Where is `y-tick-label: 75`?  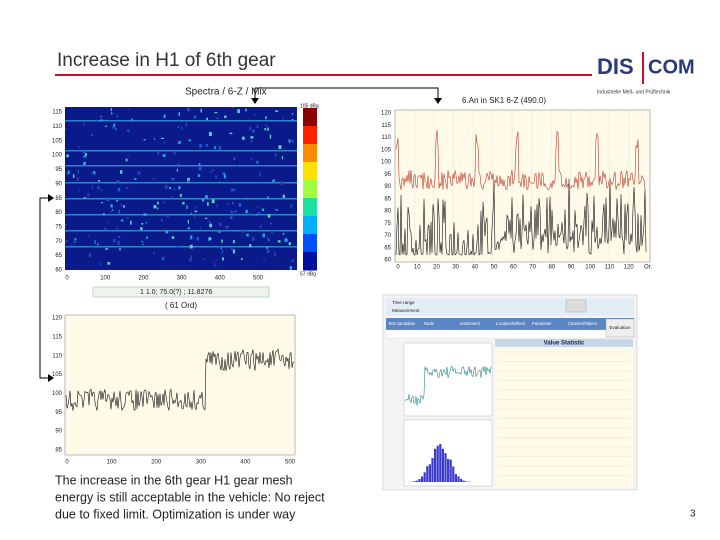 y-tick-label: 75 is located at coordinates (387, 224).